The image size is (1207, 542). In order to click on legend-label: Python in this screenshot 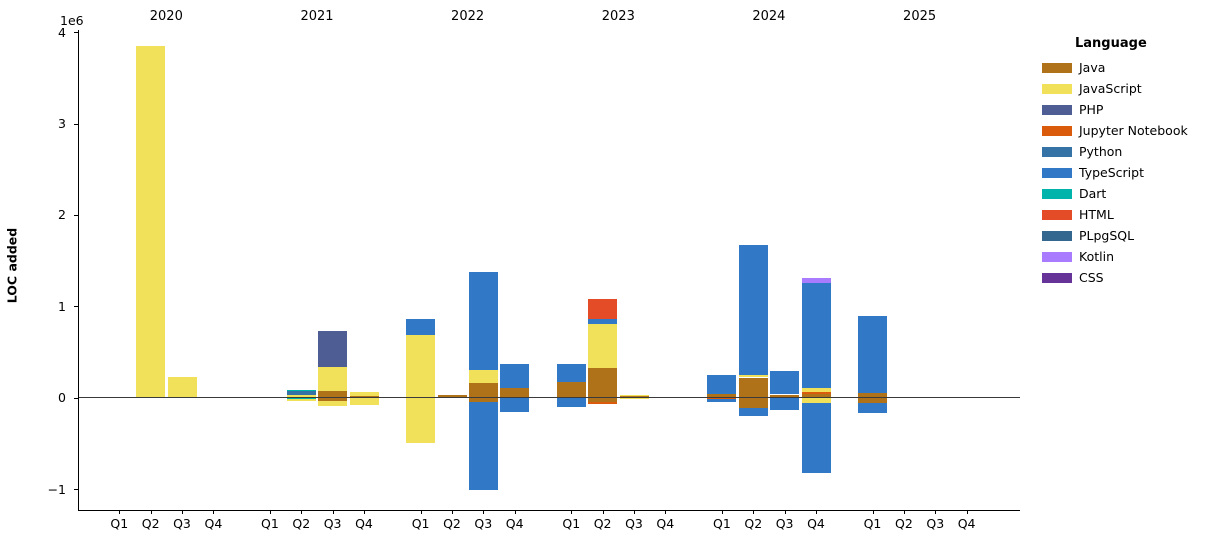, I will do `click(1101, 151)`.